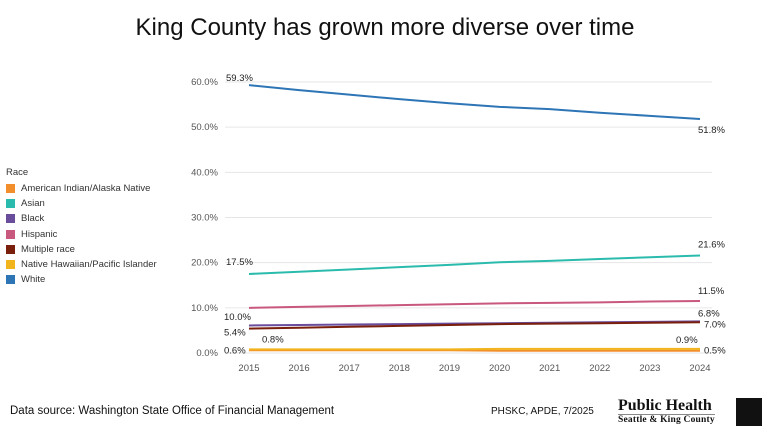  What do you see at coordinates (709, 313) in the screenshot?
I see `end-data-label: 6.8%` at bounding box center [709, 313].